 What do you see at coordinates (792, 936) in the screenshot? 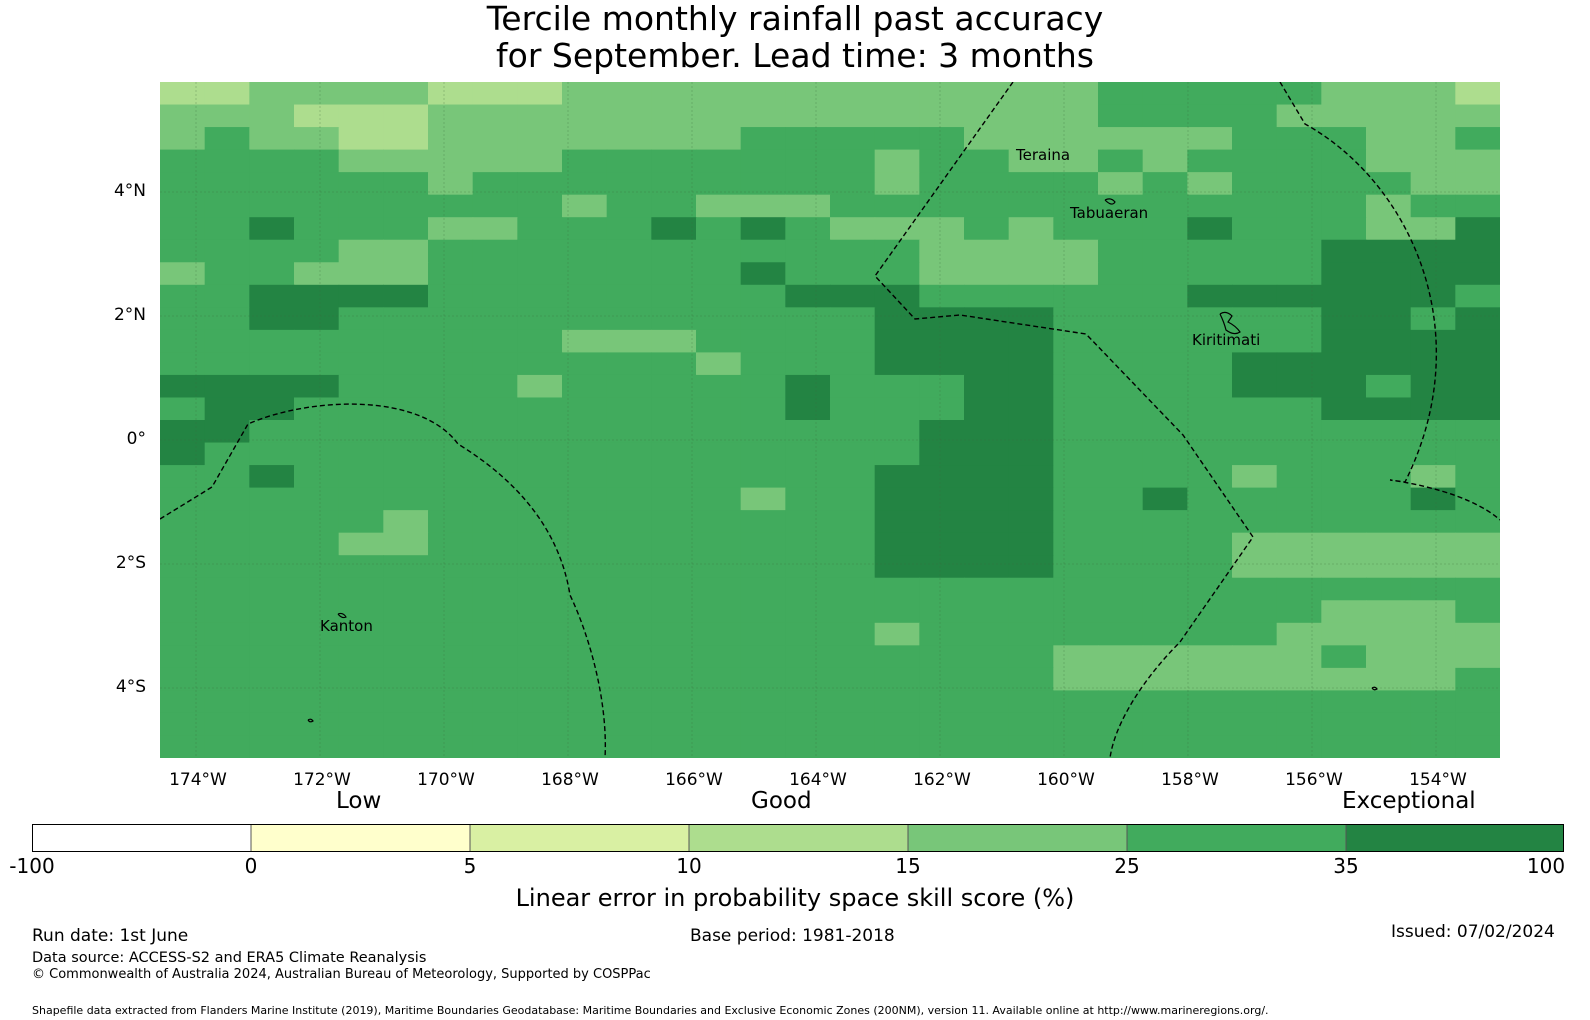
I see `base-period: Base period: 1981-2018` at bounding box center [792, 936].